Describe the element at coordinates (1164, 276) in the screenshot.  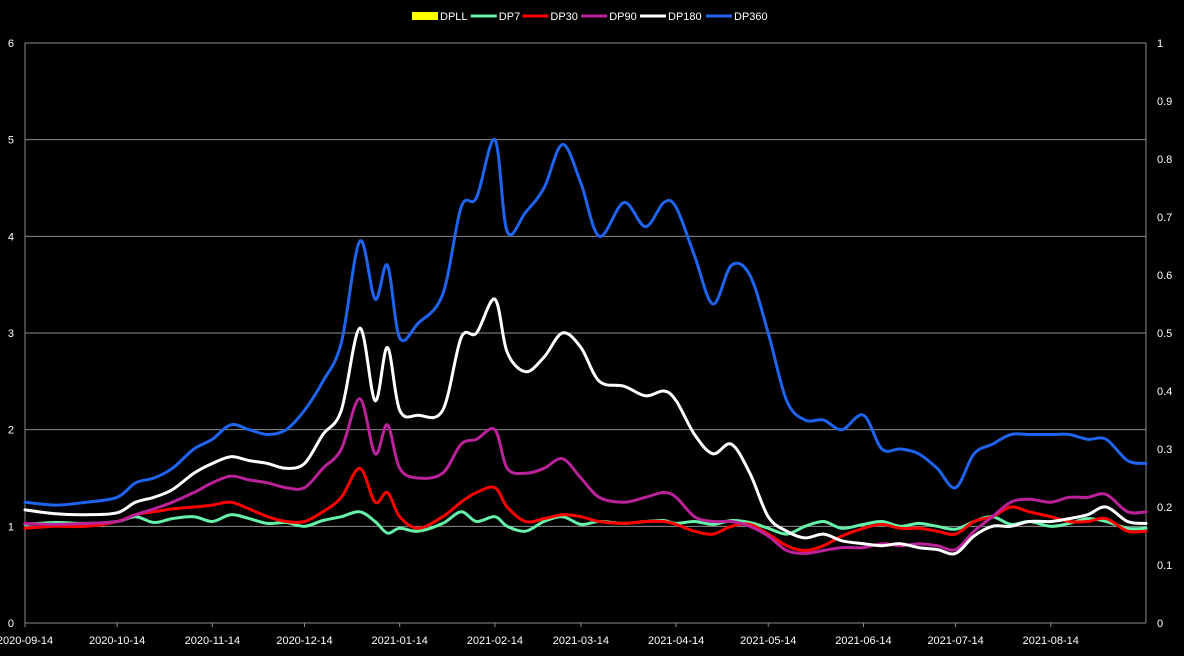
I see `y2-tick-label: 0.6` at that location.